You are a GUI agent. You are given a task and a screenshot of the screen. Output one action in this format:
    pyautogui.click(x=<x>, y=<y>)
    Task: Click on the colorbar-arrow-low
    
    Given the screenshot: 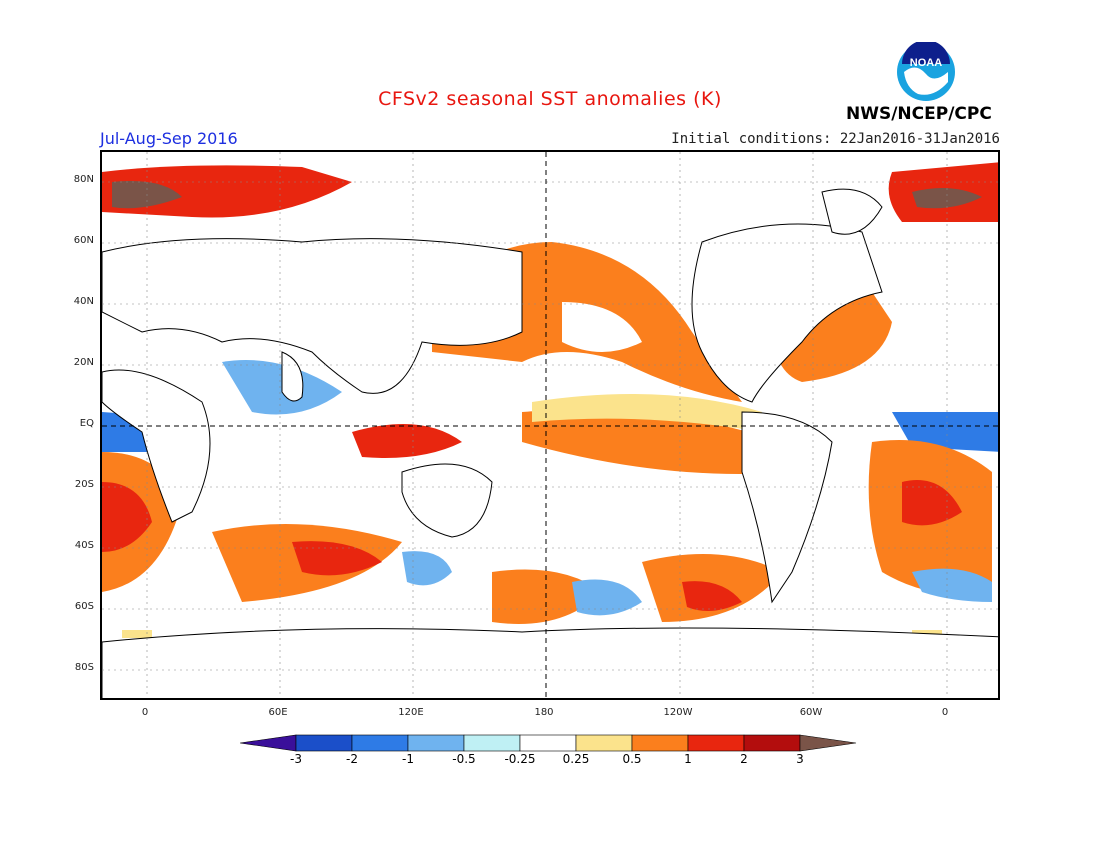 What is the action you would take?
    pyautogui.click(x=268, y=743)
    